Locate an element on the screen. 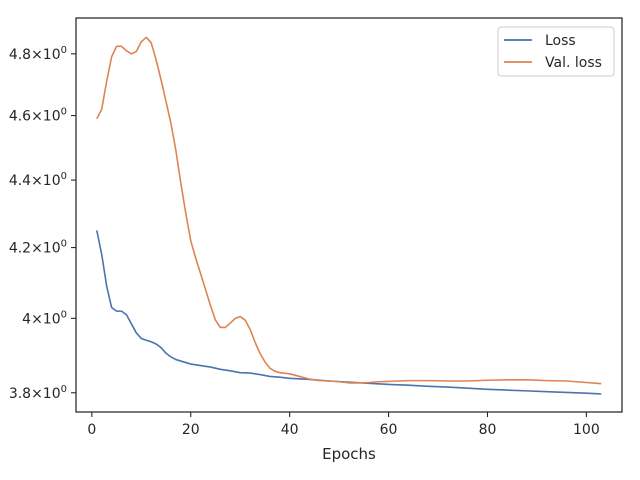  legend-label: Val. loss is located at coordinates (573, 63).